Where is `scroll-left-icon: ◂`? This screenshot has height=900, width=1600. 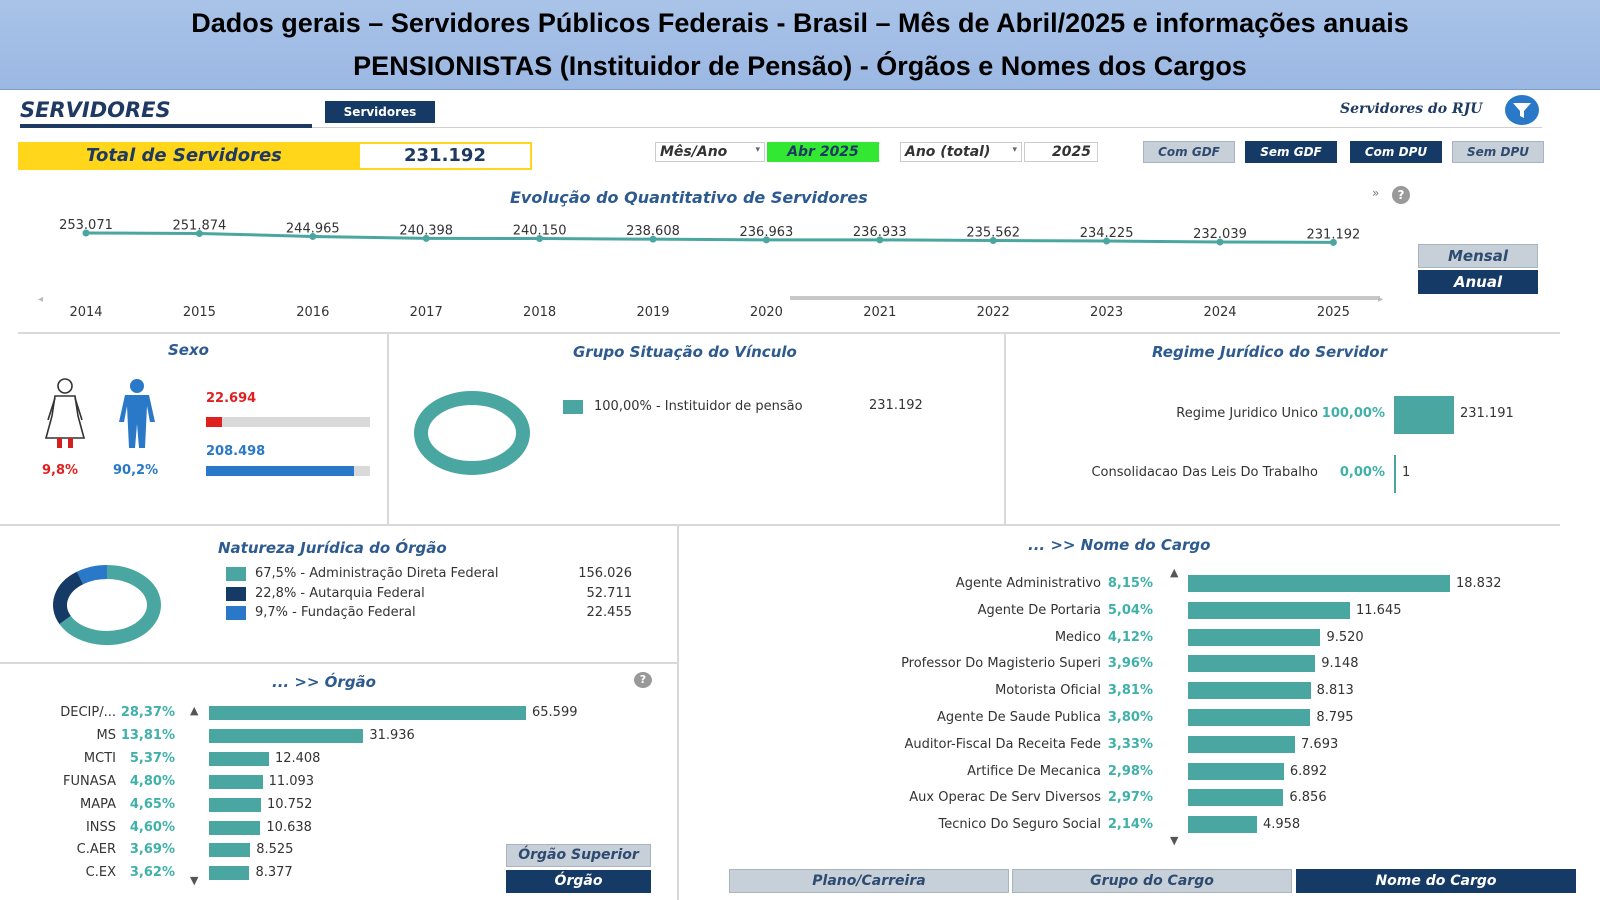
scroll-left-icon: ◂ is located at coordinates (40, 299).